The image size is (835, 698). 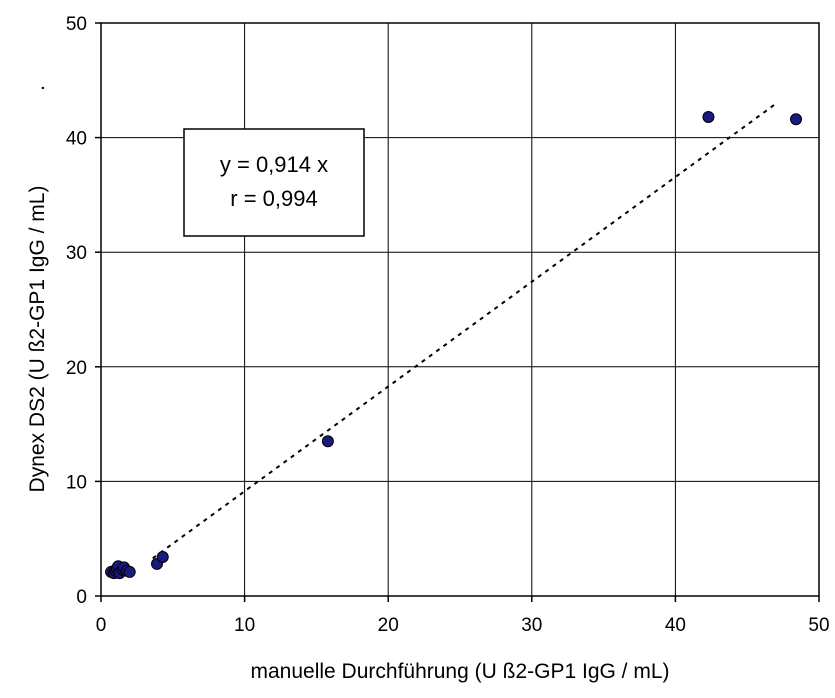 What do you see at coordinates (463, 616) in the screenshot?
I see `x-tick-labels: 0 10 20 30 40 50` at bounding box center [463, 616].